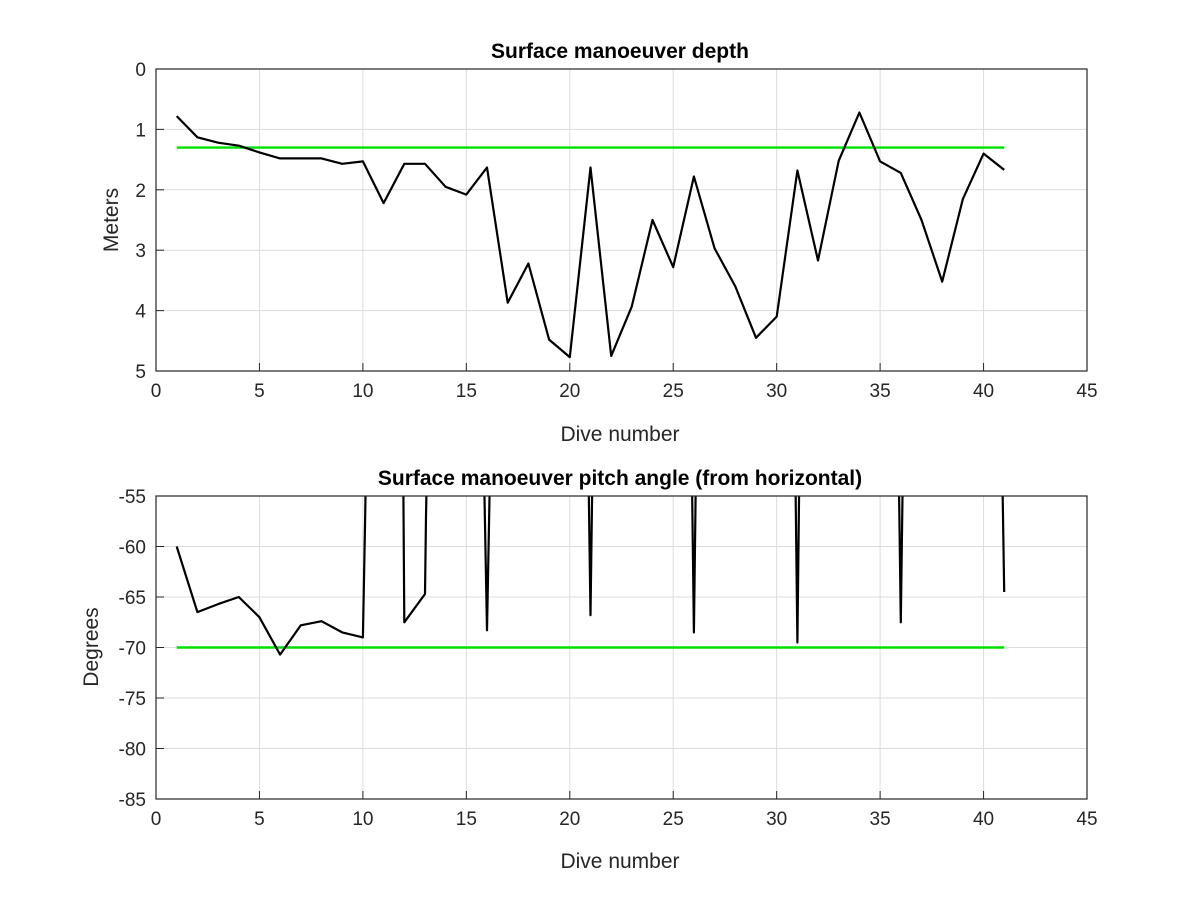  What do you see at coordinates (776, 391) in the screenshot?
I see `depth-xtick-label: 30` at bounding box center [776, 391].